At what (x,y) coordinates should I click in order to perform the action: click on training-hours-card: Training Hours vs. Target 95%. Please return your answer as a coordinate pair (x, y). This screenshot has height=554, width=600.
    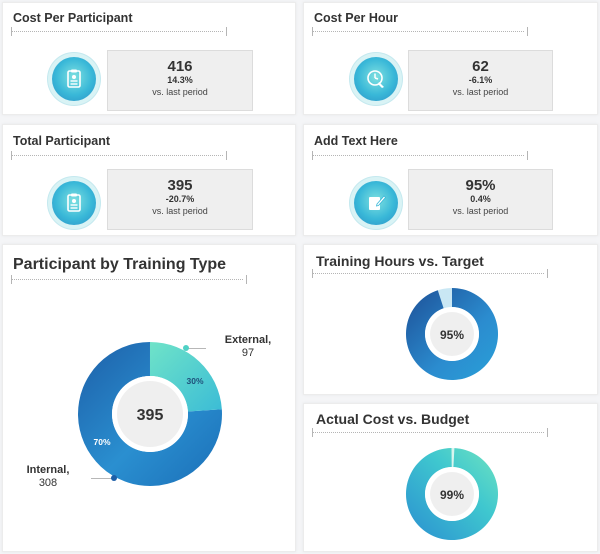
    Looking at the image, I should click on (450, 319).